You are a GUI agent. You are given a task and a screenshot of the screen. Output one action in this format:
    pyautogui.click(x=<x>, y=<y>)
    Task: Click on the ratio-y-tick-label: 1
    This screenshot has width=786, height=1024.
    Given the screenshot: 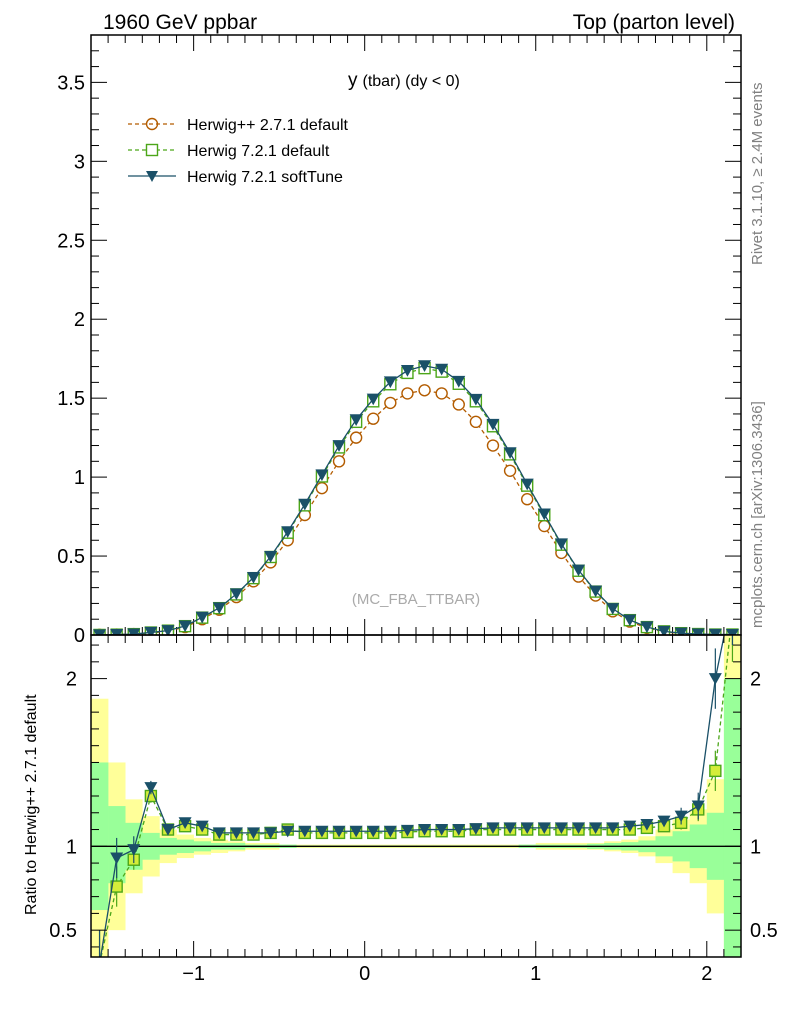 What is the action you would take?
    pyautogui.click(x=71, y=847)
    